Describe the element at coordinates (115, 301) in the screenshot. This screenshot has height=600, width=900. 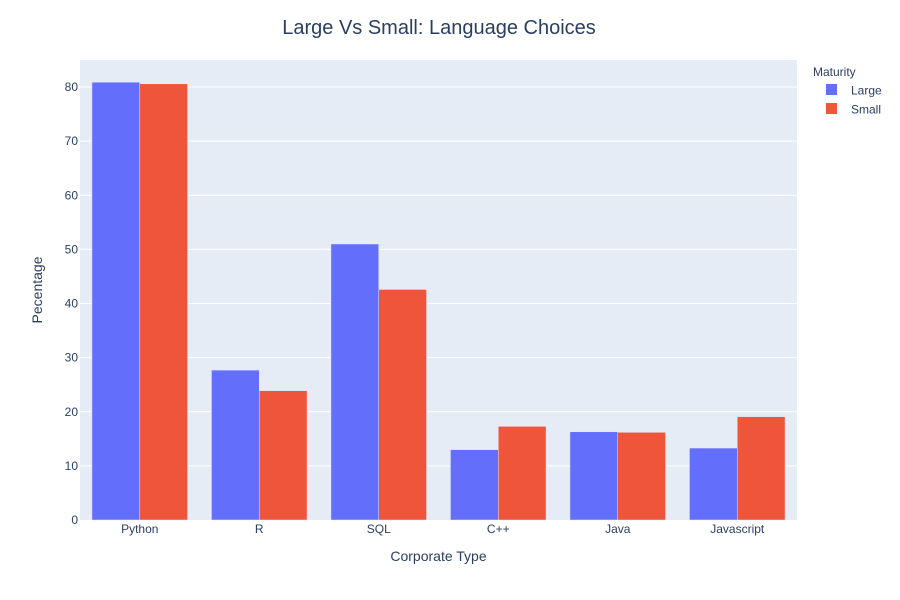
I see `bar-large-python` at that location.